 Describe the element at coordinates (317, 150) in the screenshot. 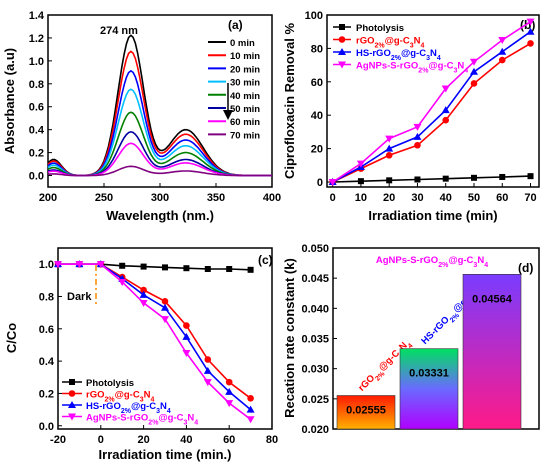

I see `y-tick-label: 20` at that location.